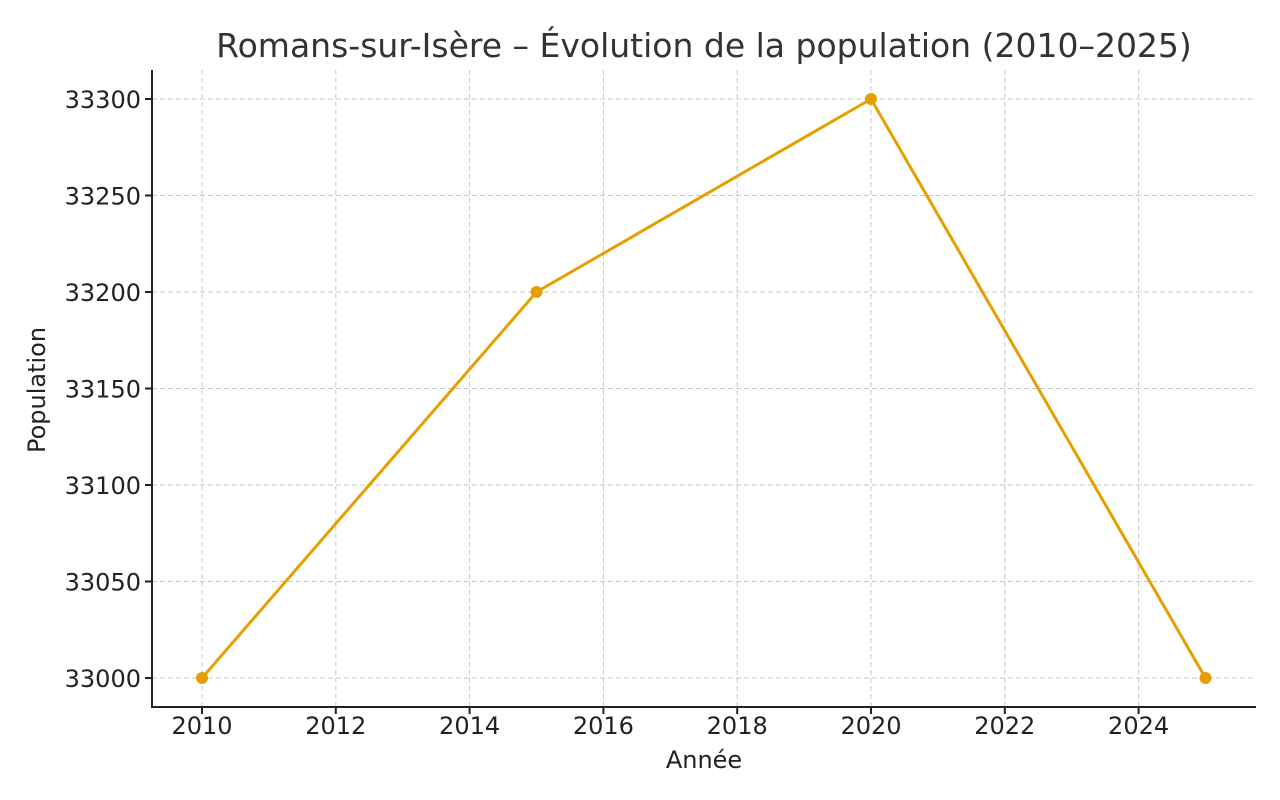 The height and width of the screenshot is (800, 1280). Describe the element at coordinates (603, 726) in the screenshot. I see `x-tick-label: 2016` at that location.